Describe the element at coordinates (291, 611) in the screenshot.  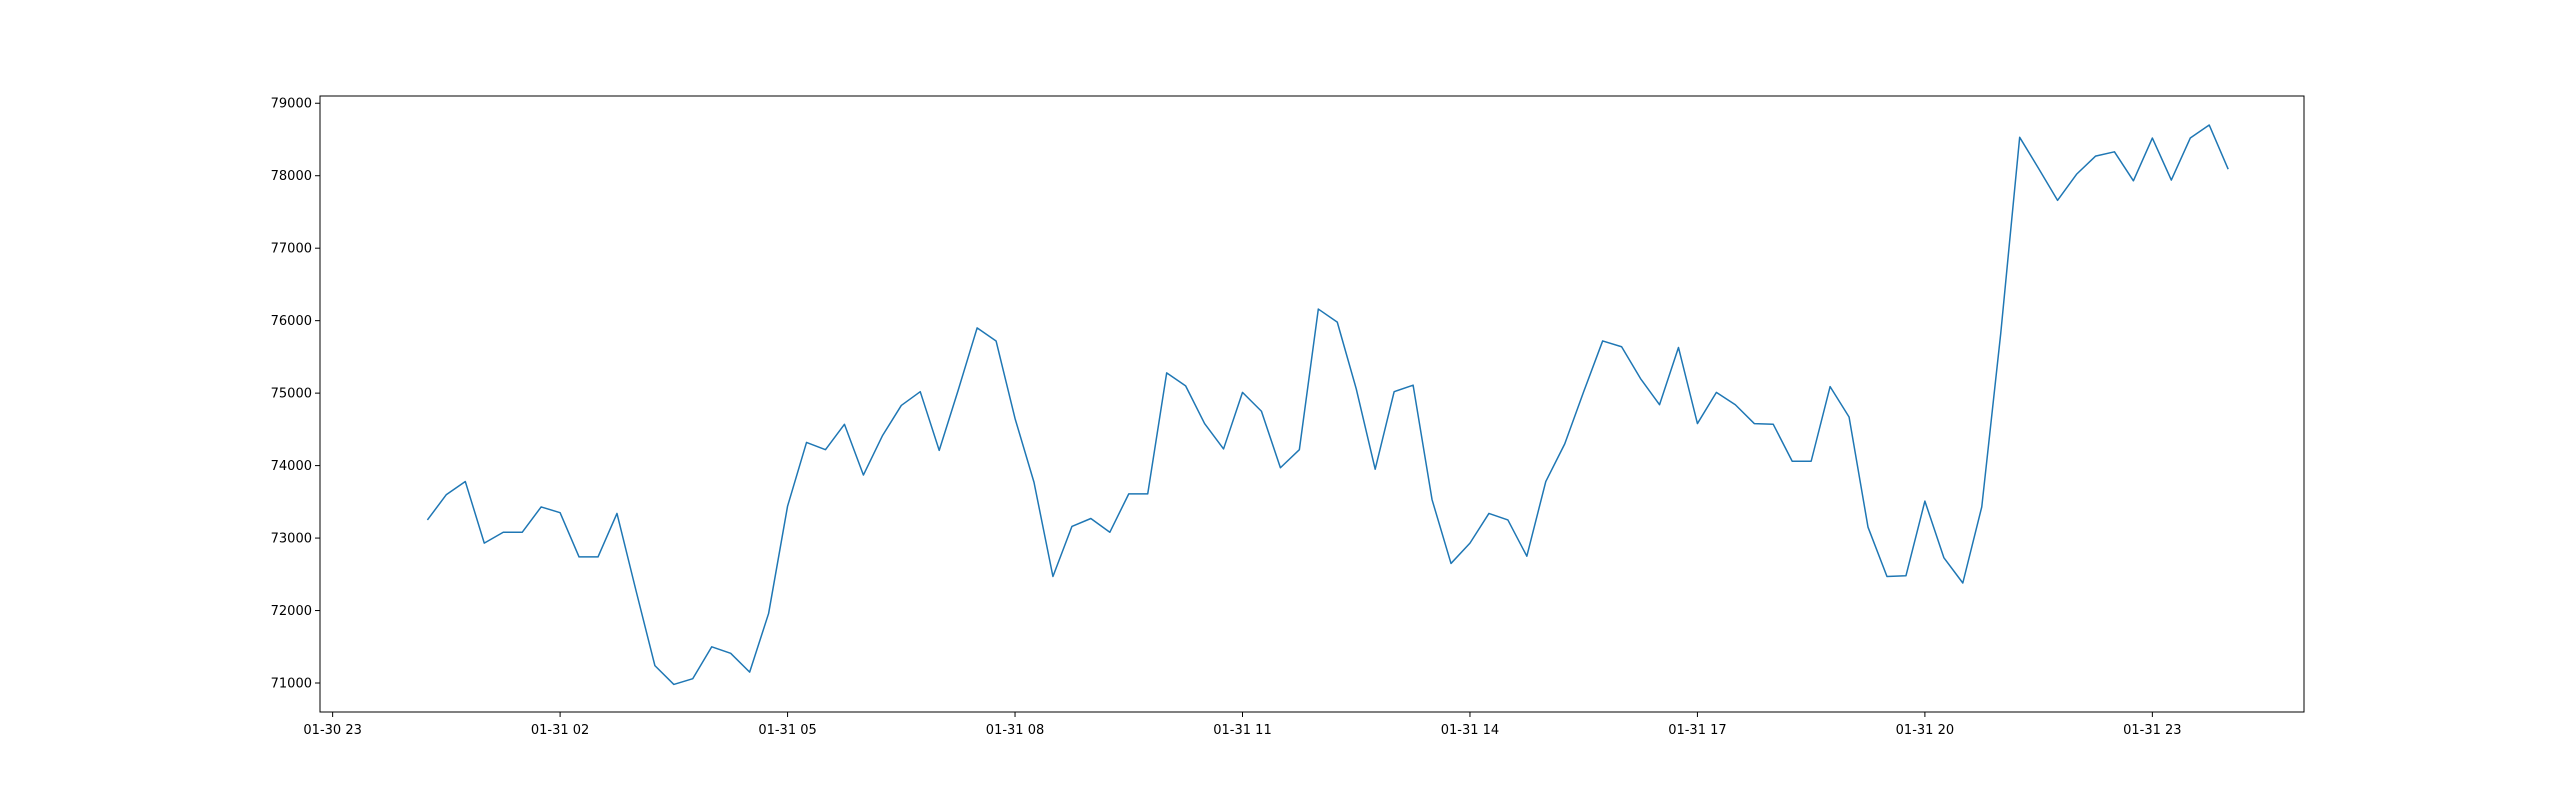
I see `y-tick-label: 72000` at that location.